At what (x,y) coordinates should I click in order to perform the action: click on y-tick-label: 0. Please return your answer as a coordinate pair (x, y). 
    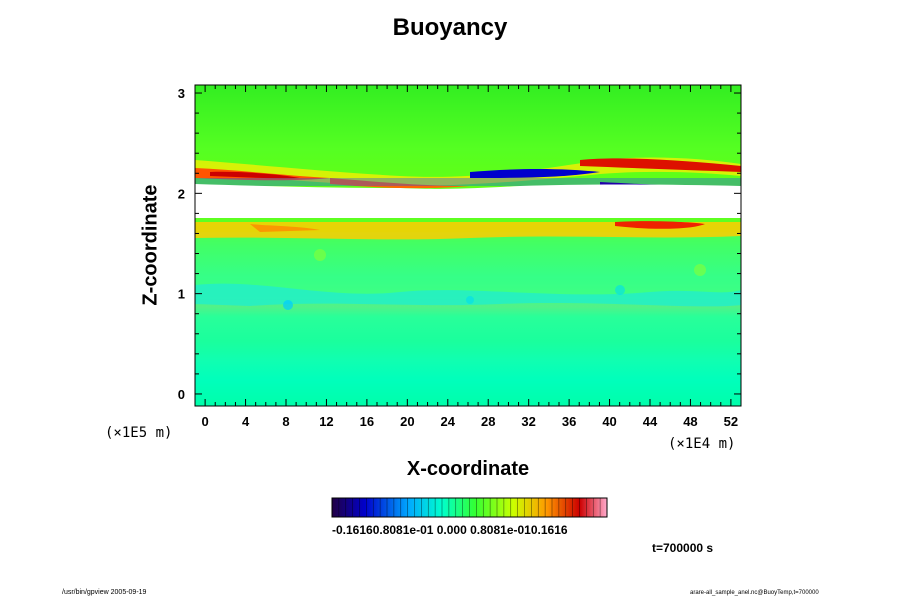
    Looking at the image, I should click on (181, 394).